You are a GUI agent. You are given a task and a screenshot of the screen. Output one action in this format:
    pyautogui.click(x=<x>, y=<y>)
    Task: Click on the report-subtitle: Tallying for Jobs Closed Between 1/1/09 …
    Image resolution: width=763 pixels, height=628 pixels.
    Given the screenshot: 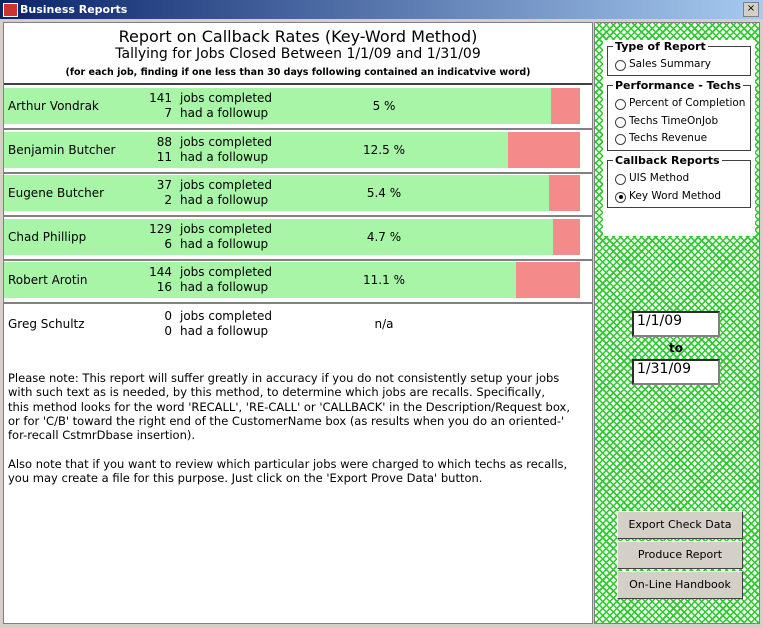 What is the action you would take?
    pyautogui.click(x=298, y=54)
    